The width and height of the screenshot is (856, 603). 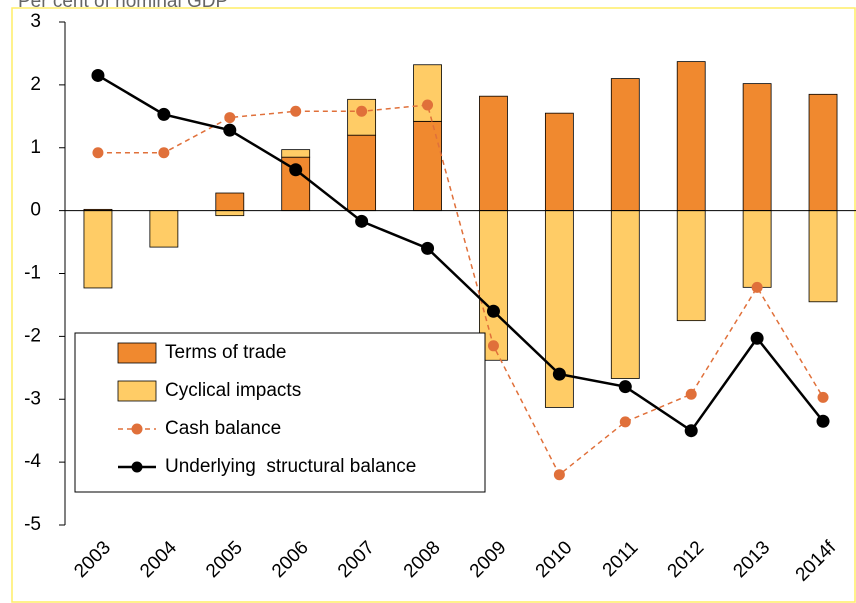 I want to click on x-tick-label: 2007, so click(x=356, y=559).